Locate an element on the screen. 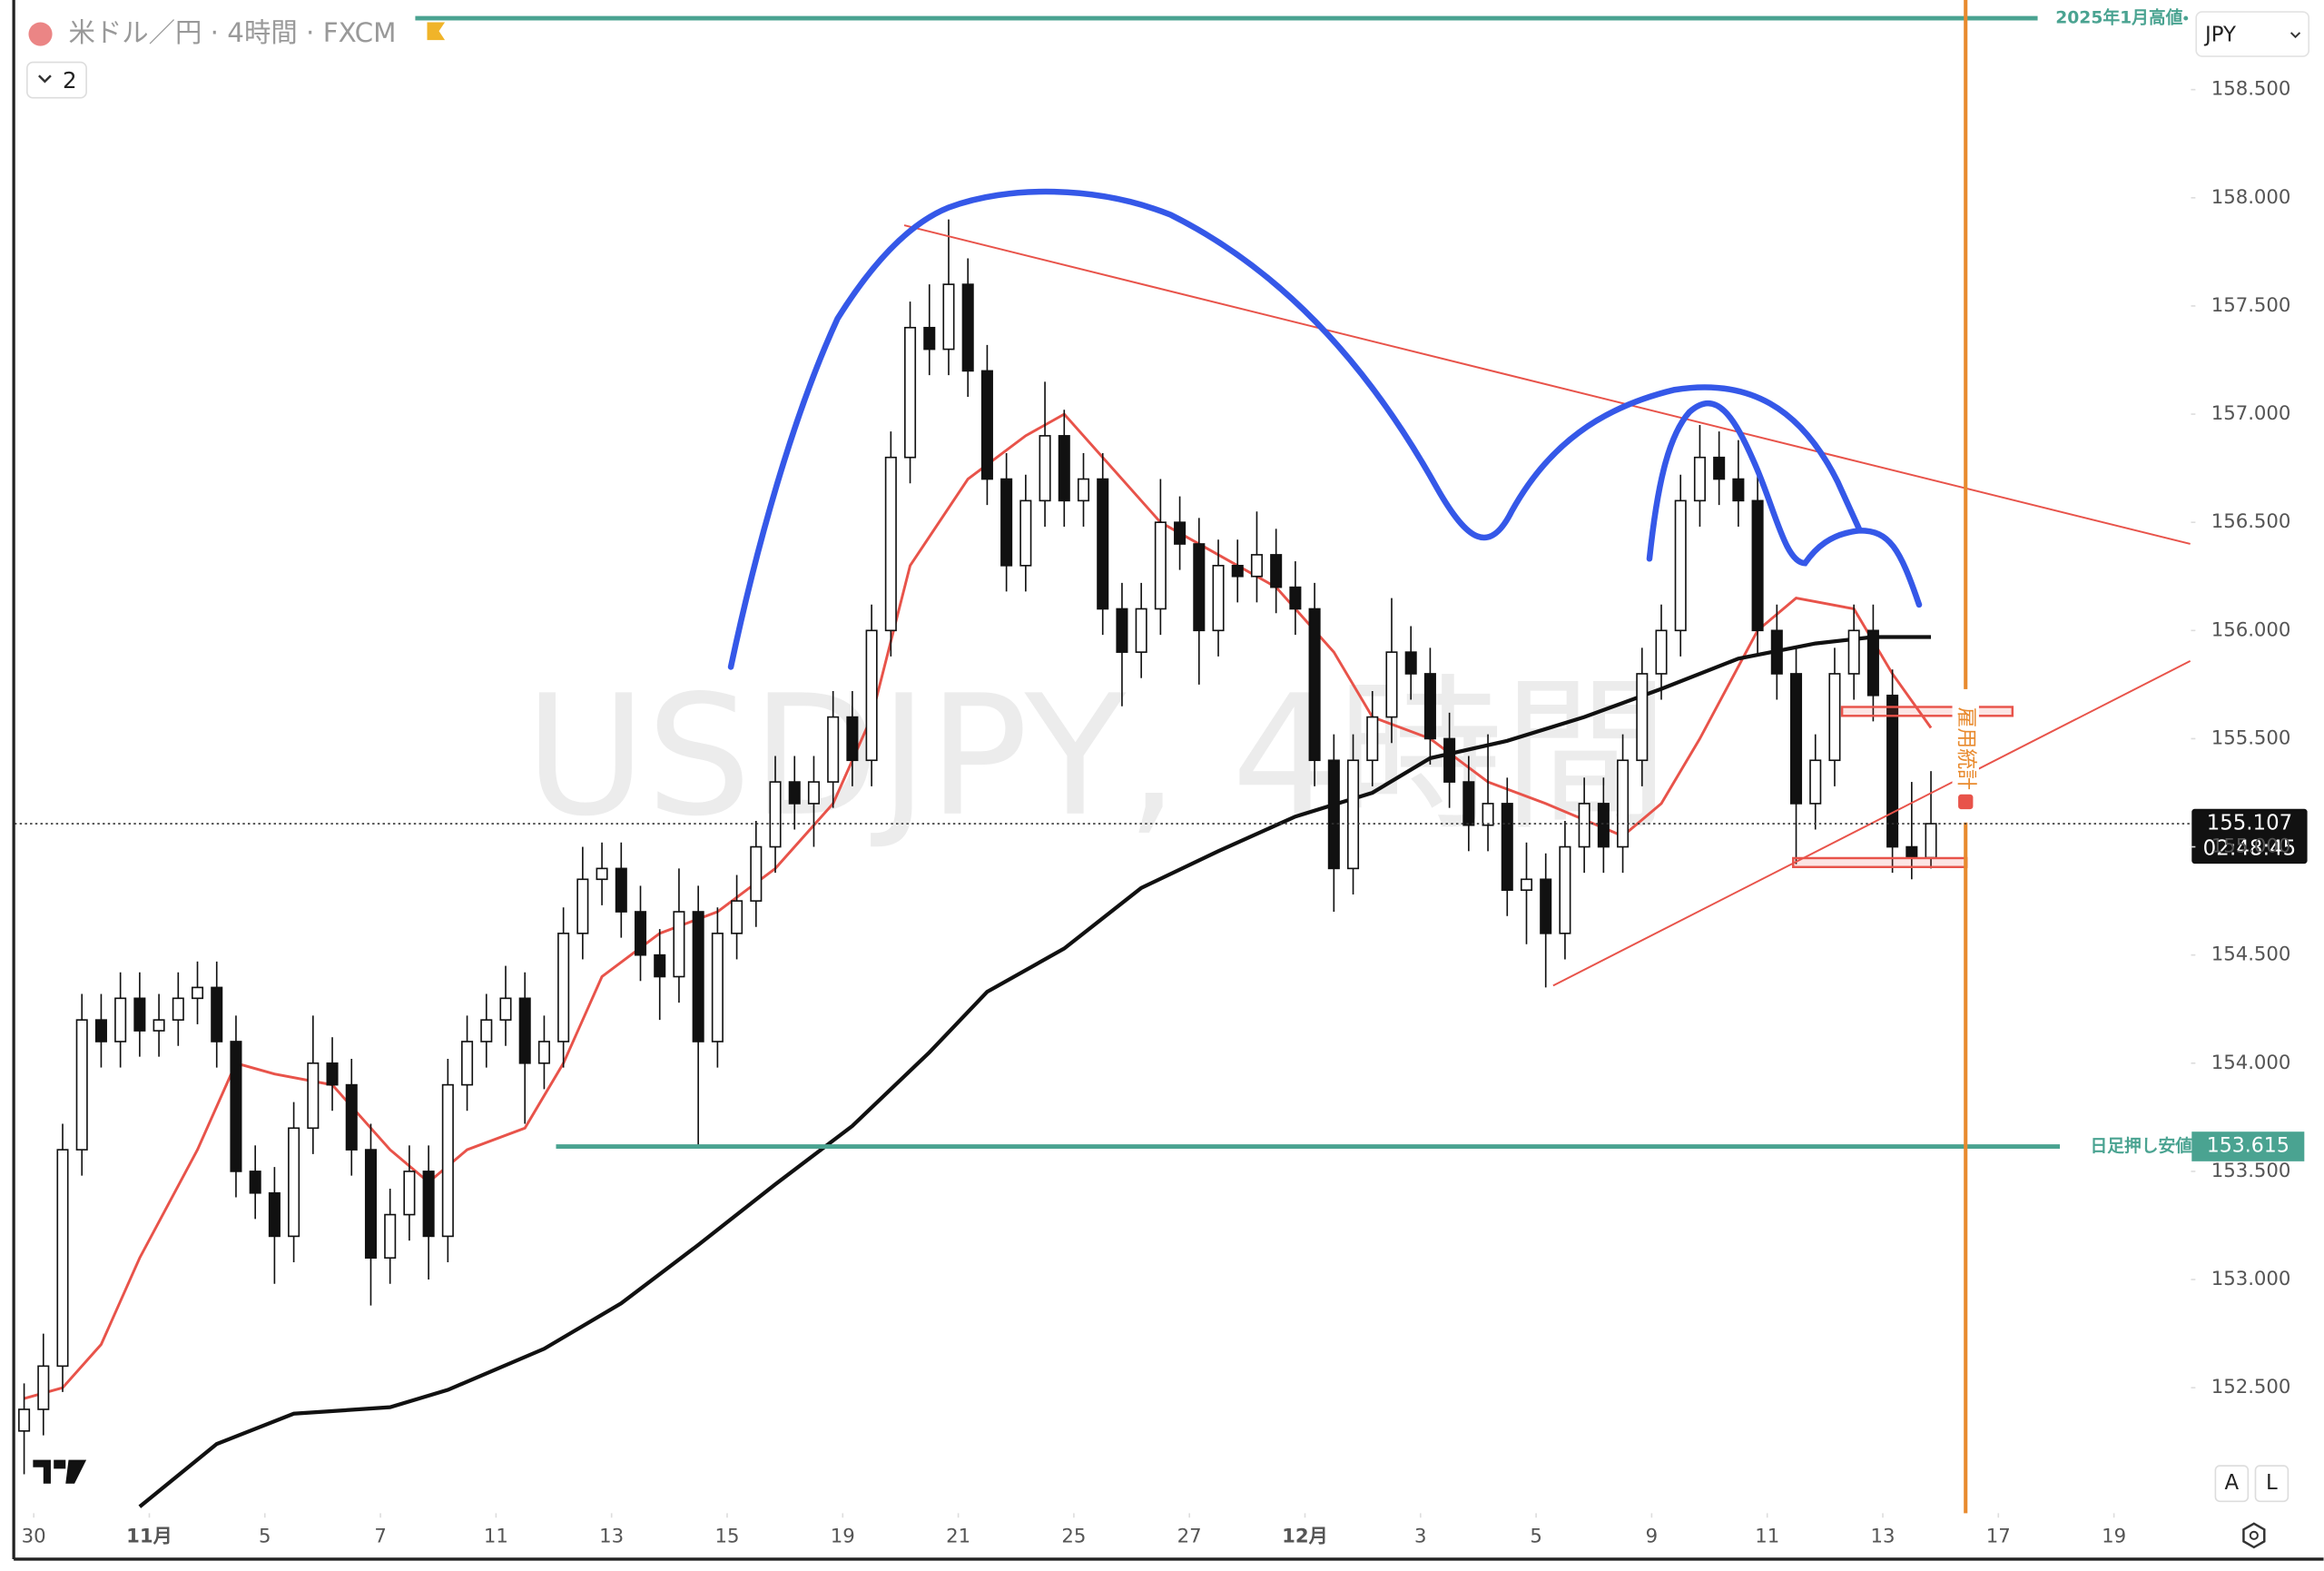 The image size is (2324, 1571). y-tick-label: 155.500 is located at coordinates (2251, 737).